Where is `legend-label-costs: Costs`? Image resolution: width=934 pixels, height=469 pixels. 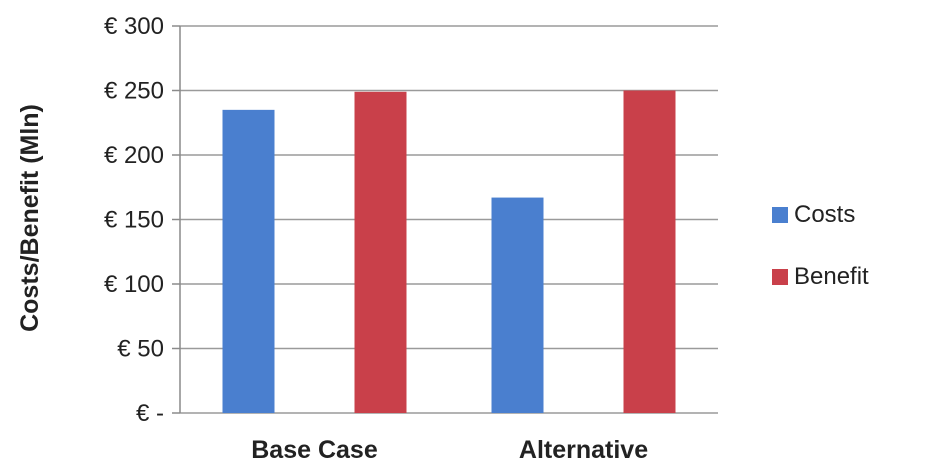
legend-label-costs: Costs is located at coordinates (824, 214).